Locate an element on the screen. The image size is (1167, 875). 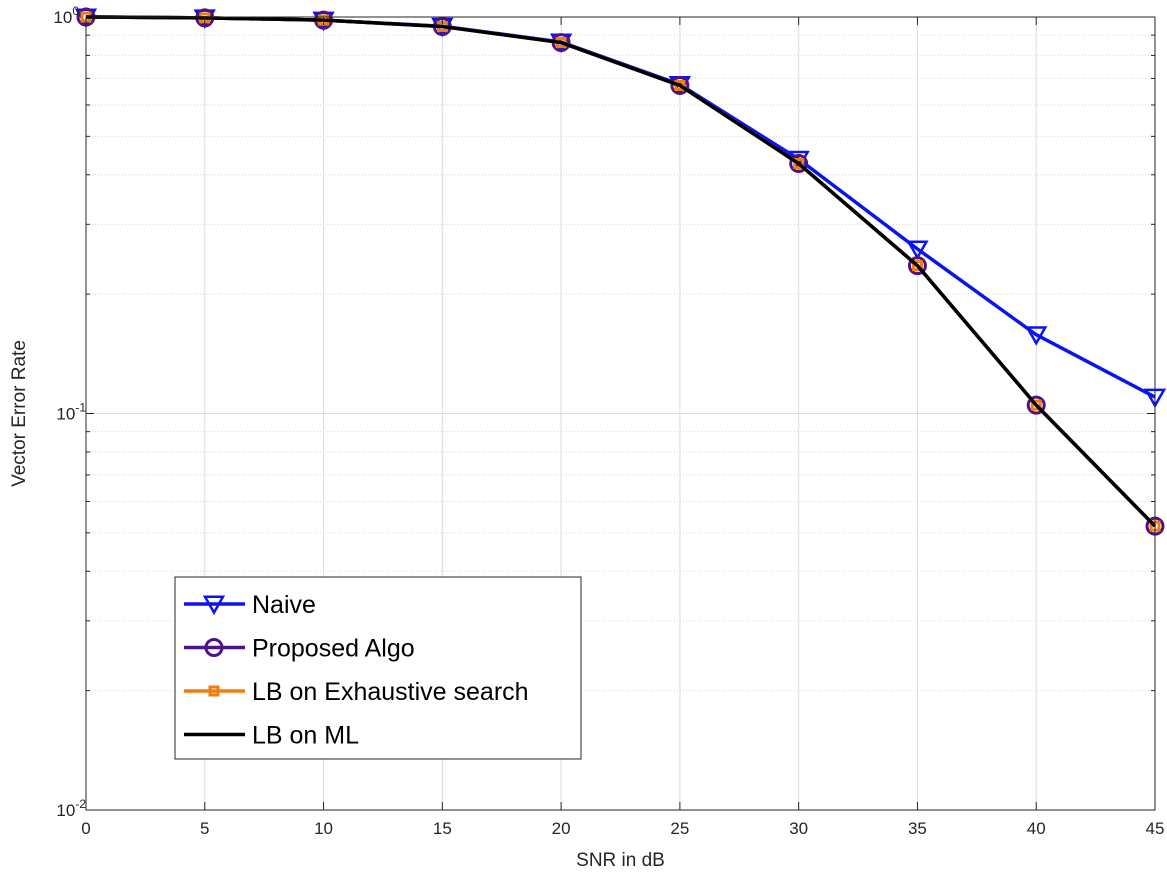
legend-box is located at coordinates (378, 668).